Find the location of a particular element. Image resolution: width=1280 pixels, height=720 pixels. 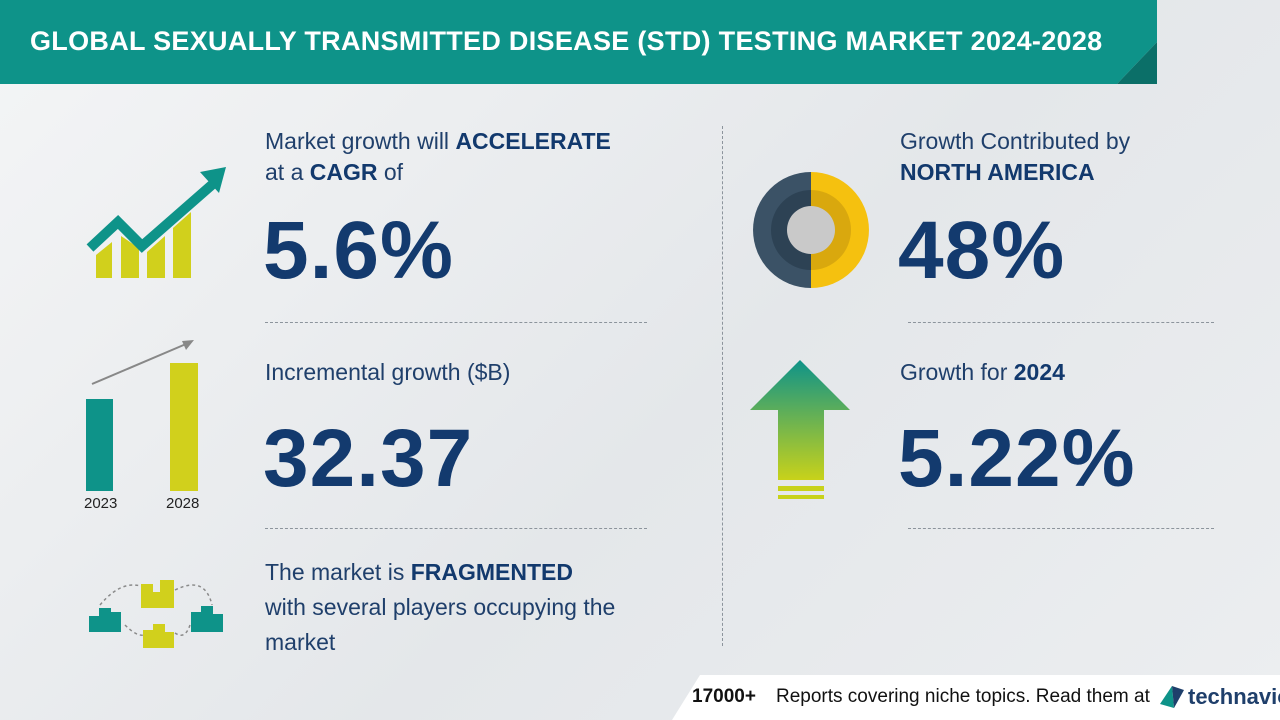

divider-growth2024 is located at coordinates (1061, 528).